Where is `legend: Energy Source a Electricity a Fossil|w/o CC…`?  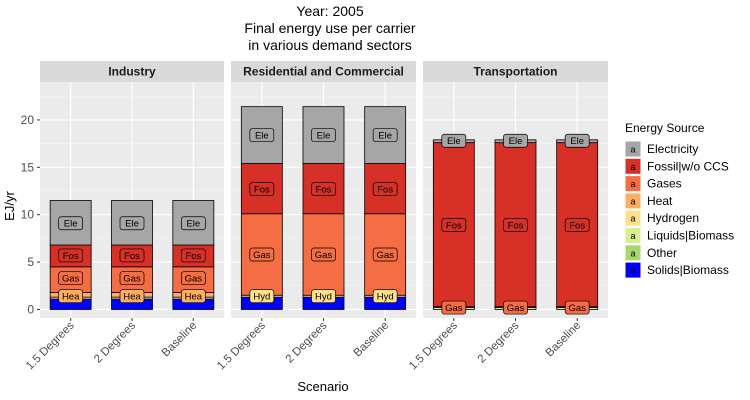 legend: Energy Source a Electricity a Fossil|w/o CC… is located at coordinates (679, 200).